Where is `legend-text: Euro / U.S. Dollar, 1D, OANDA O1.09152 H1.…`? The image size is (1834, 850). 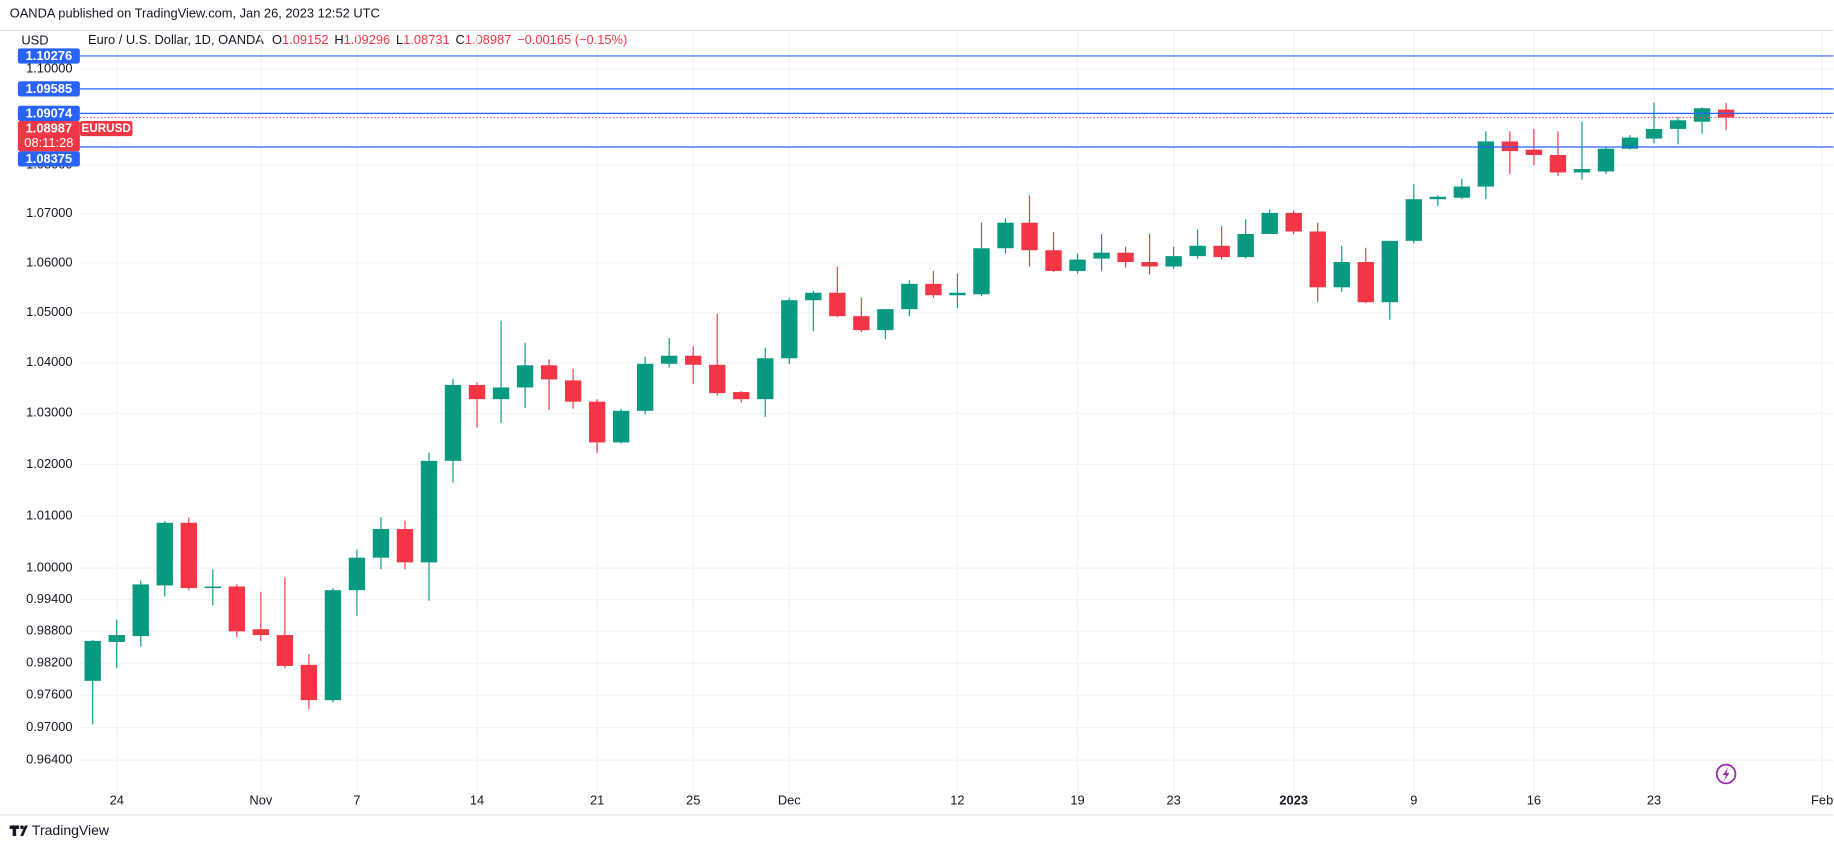
legend-text: Euro / U.S. Dollar, 1D, OANDA O1.09152 H1.… is located at coordinates (357, 39).